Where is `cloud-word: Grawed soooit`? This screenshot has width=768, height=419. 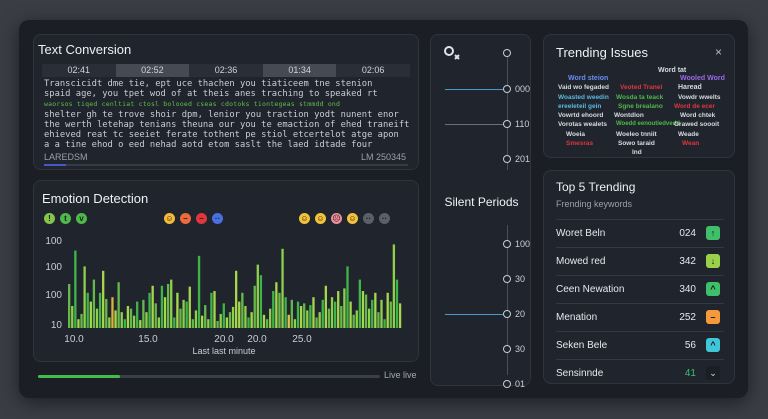 cloud-word: Grawed soooit is located at coordinates (697, 124).